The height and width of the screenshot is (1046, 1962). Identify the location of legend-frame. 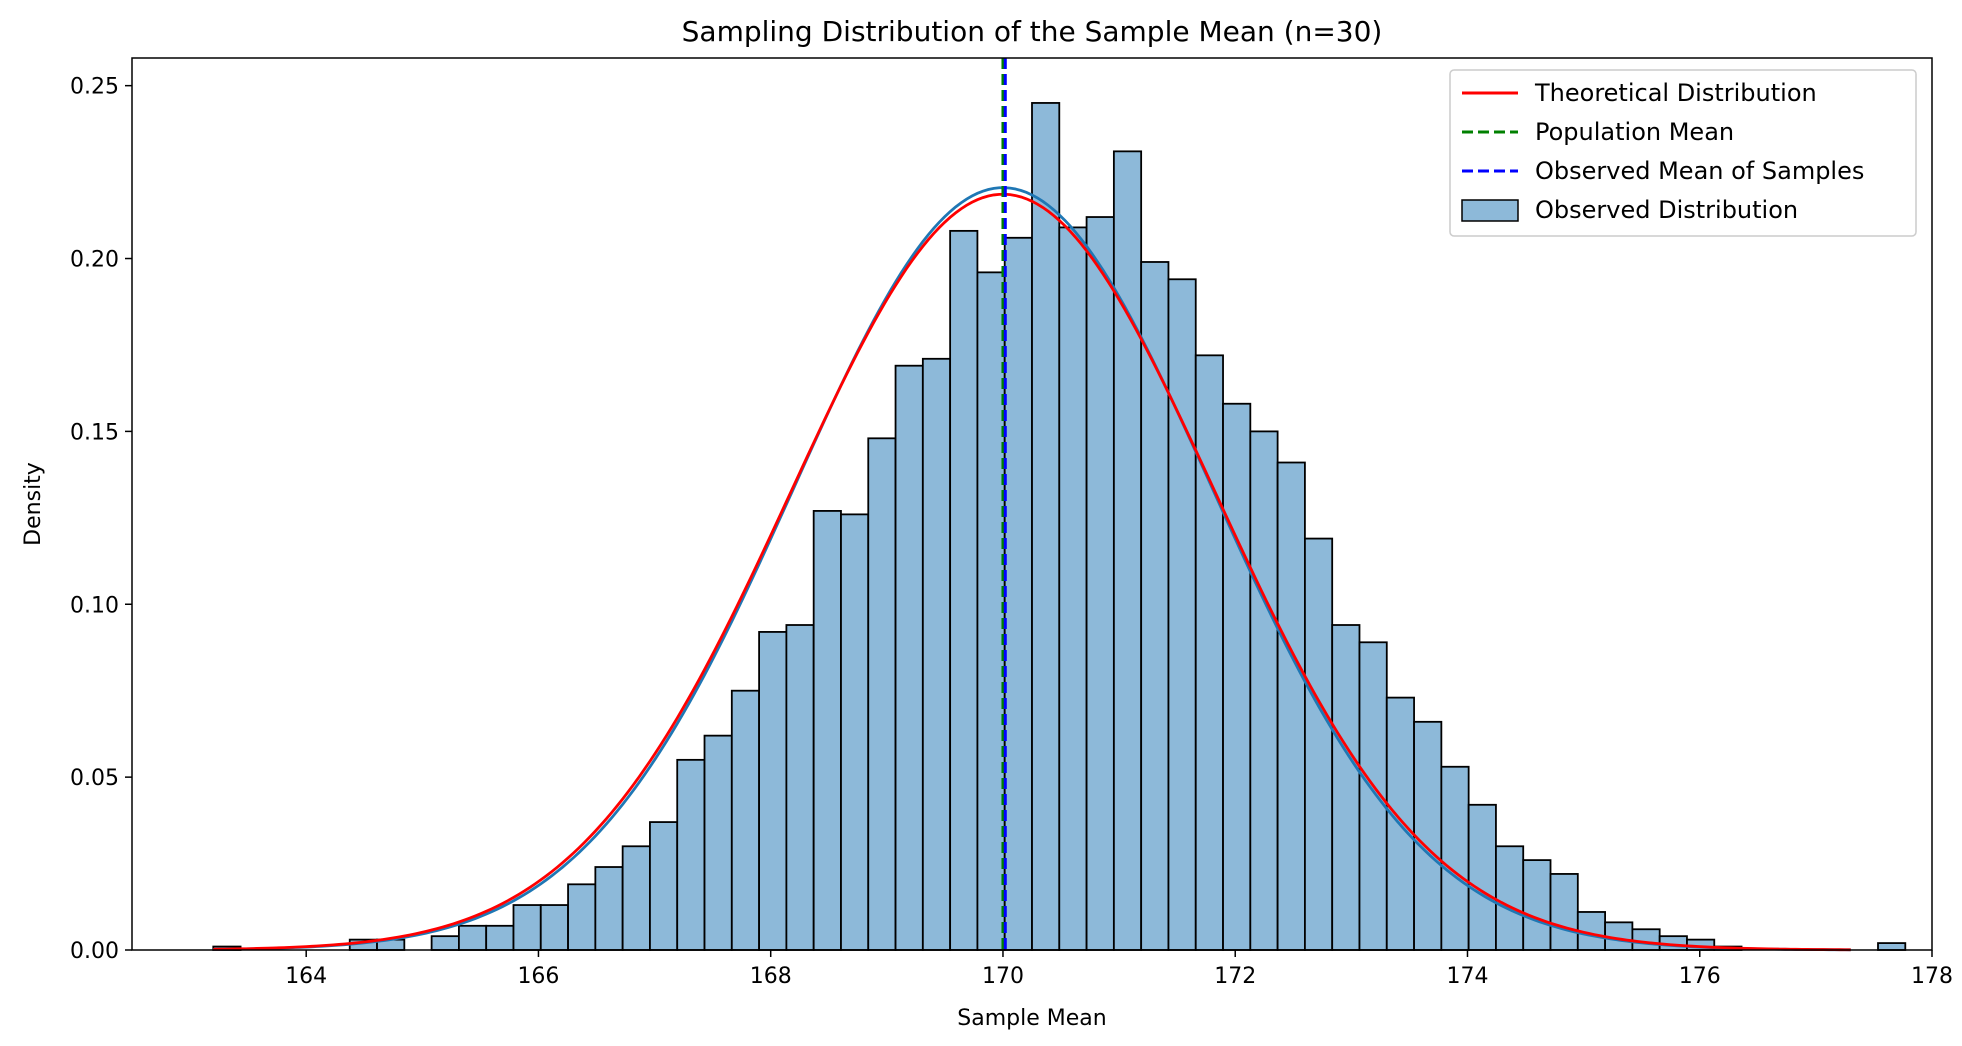
(1683, 153).